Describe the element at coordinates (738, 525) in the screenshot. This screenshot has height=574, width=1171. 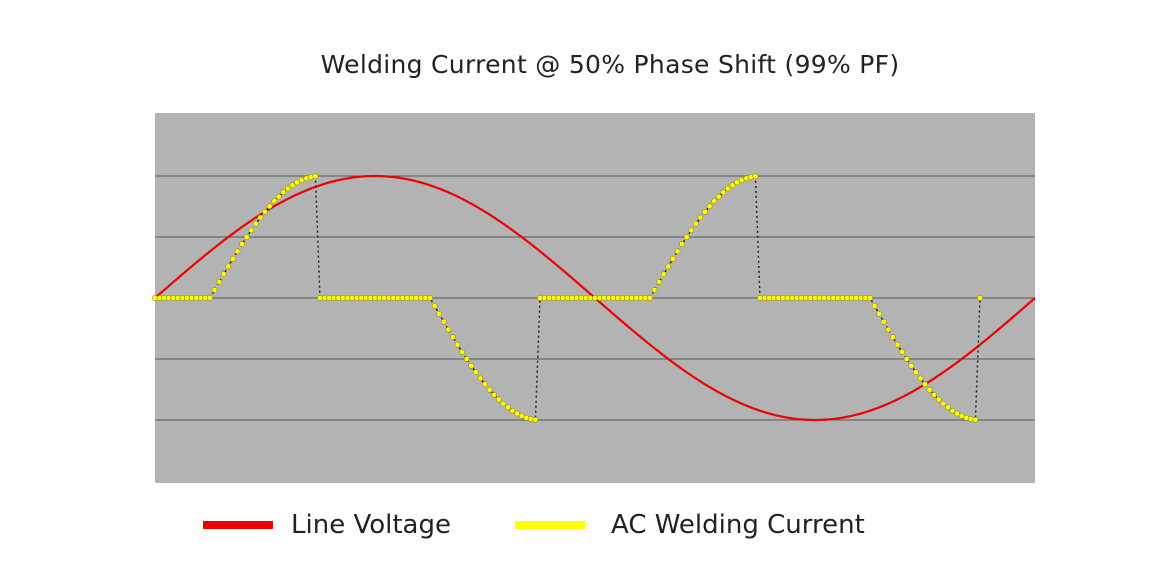
I see `legend-label-ac-welding-current: AC Welding Current` at that location.